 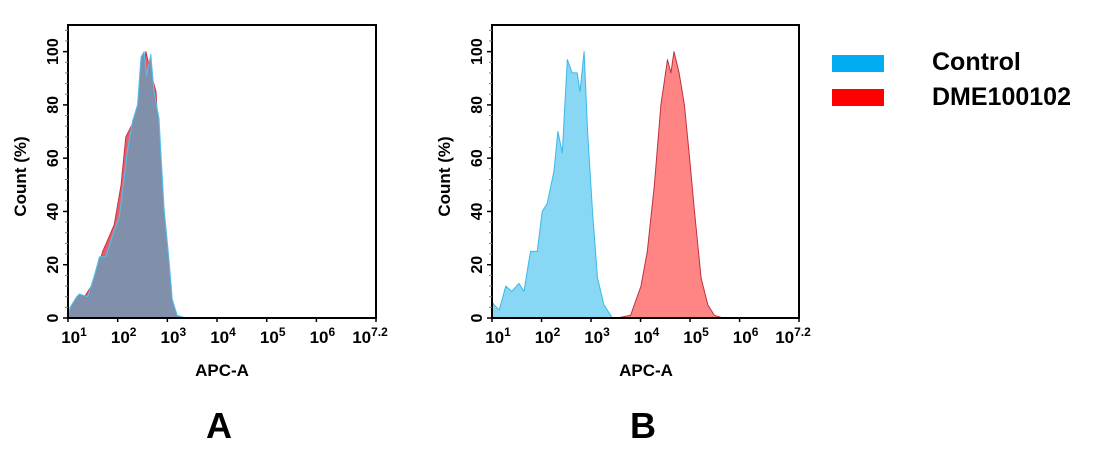 I want to click on series-dme100102-histogram, so click(x=670, y=185).